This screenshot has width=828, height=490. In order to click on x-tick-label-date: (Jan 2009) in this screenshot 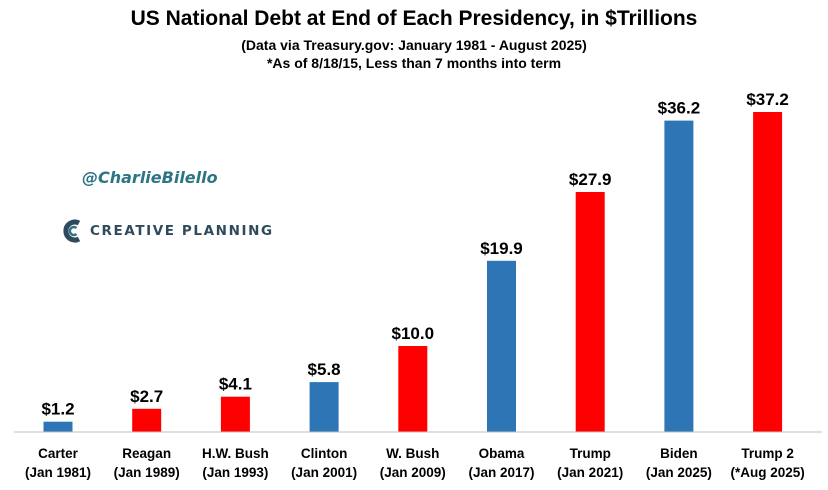, I will do `click(413, 472)`.